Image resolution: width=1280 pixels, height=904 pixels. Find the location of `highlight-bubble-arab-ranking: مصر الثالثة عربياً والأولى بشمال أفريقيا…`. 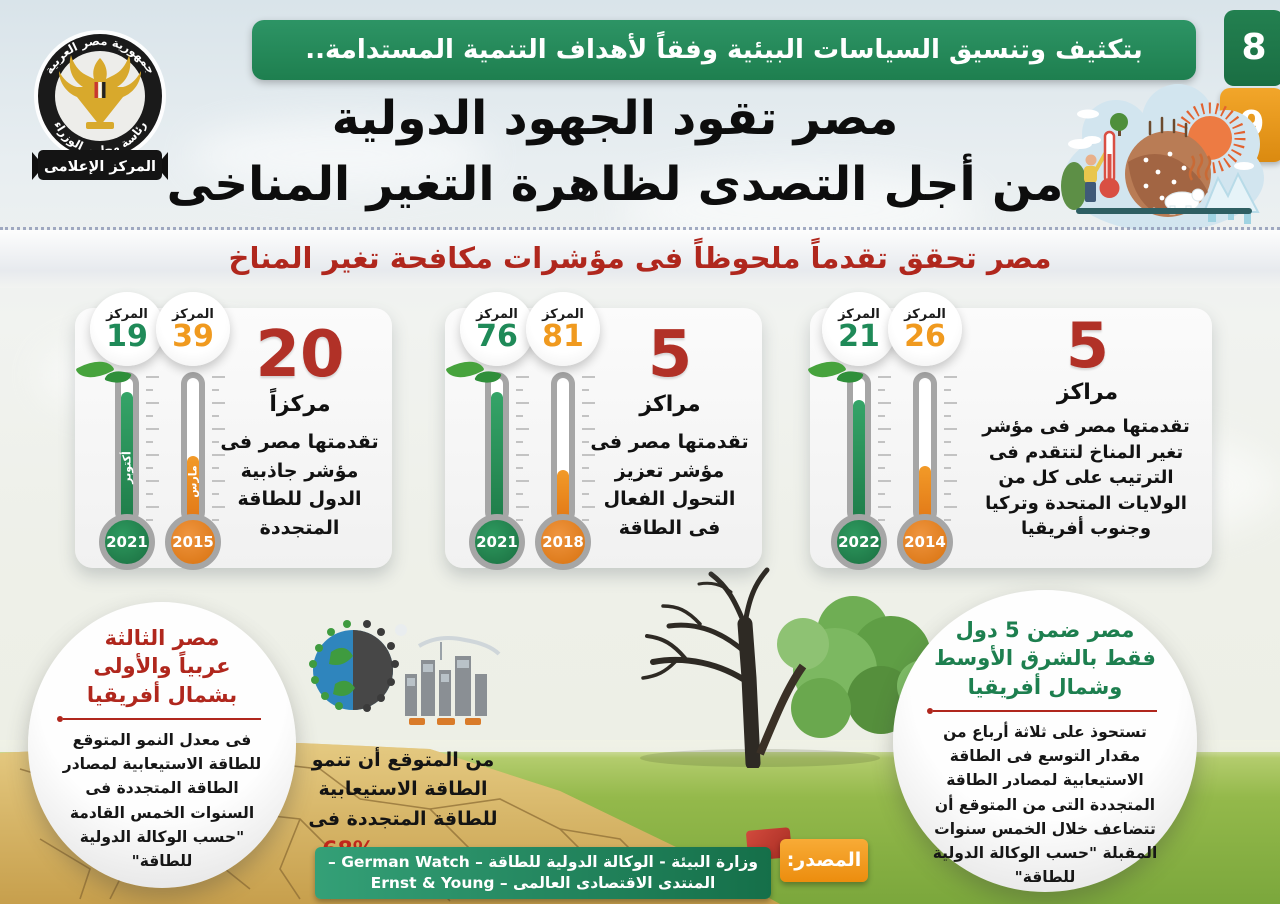

highlight-bubble-arab-ranking: مصر الثالثة عربياً والأولى بشمال أفريقيا… is located at coordinates (162, 745).